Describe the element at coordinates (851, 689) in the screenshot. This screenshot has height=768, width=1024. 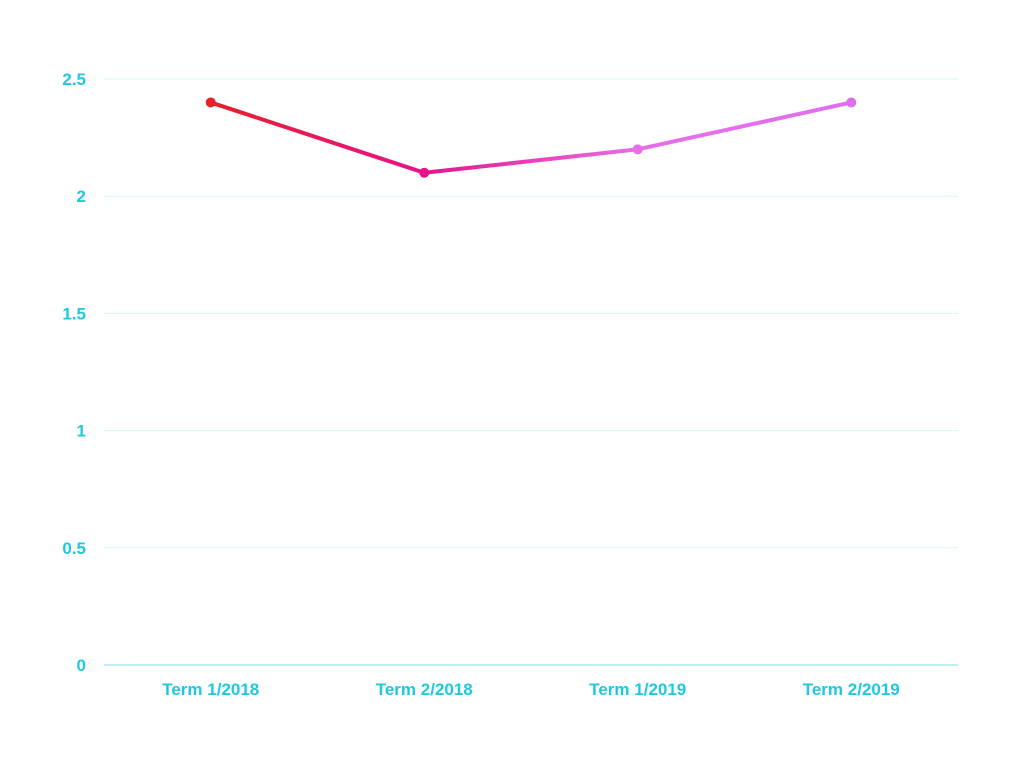
I see `x-tick-label: Term 2/2019` at that location.